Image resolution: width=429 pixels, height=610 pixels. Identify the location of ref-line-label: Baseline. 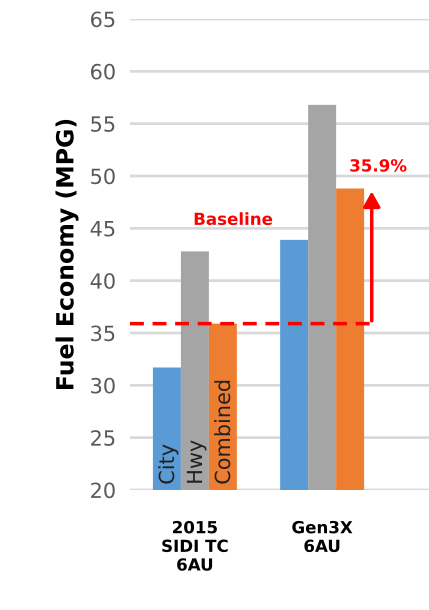
(233, 219).